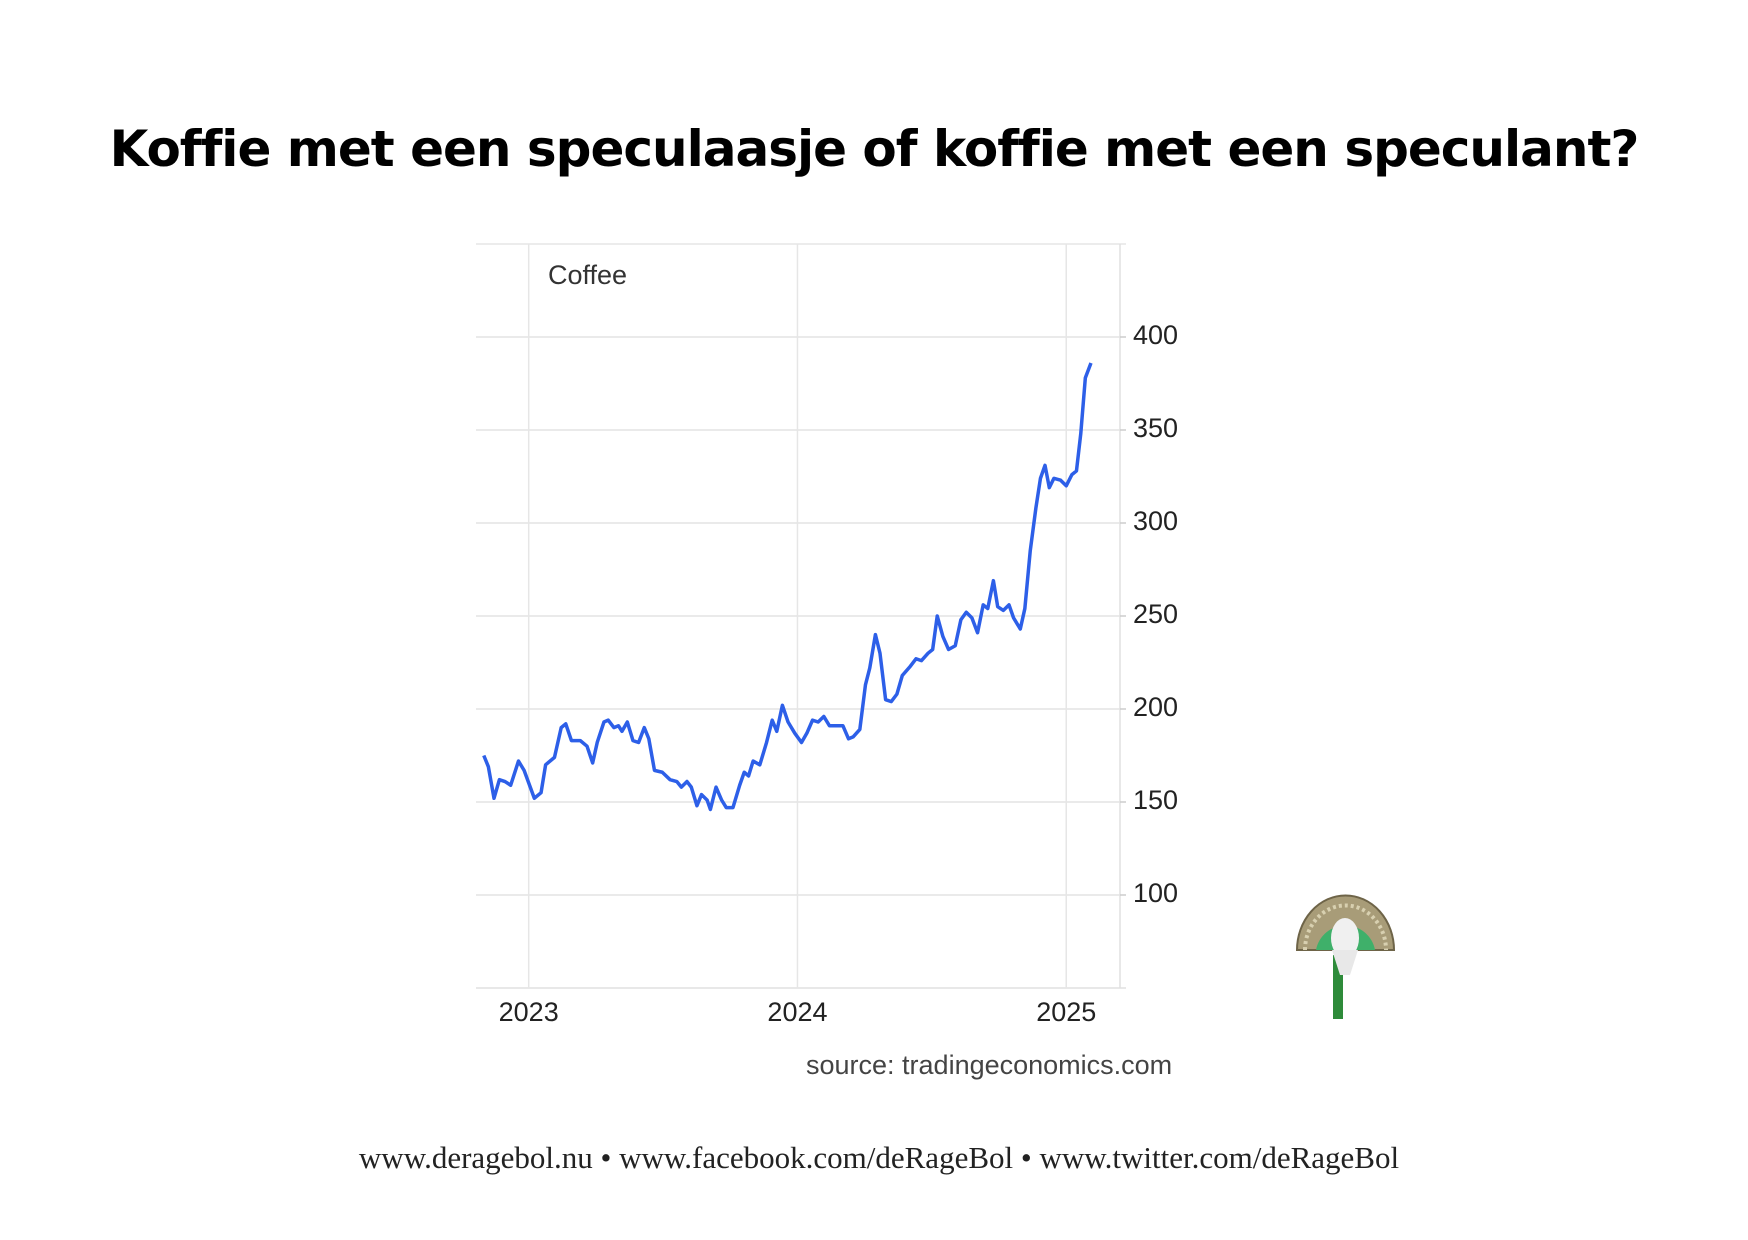  Describe the element at coordinates (1155, 521) in the screenshot. I see `y-tick-label: 300` at that location.